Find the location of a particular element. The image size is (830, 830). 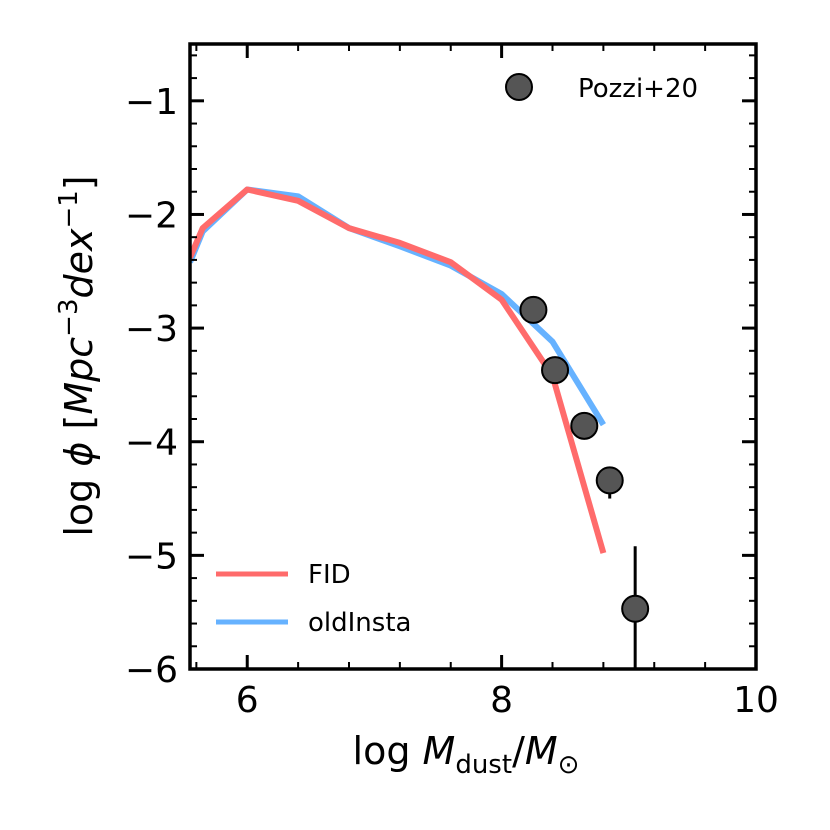

legend-obs-marker is located at coordinates (519, 87).